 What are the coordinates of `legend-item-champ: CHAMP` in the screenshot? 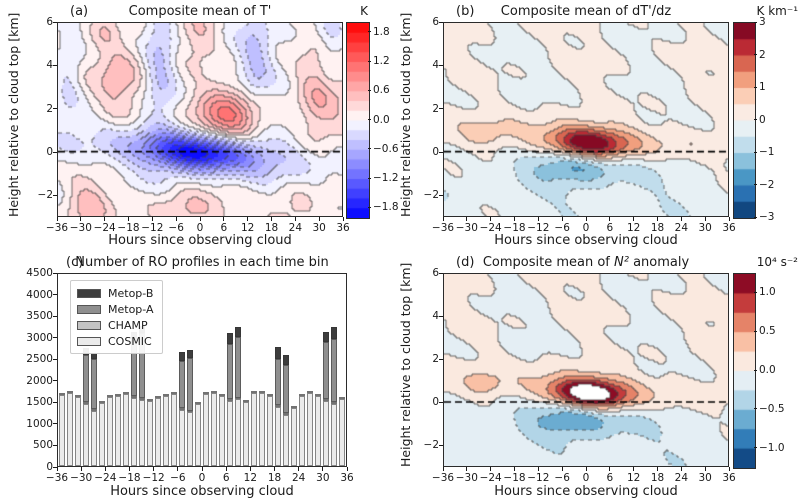 It's located at (115, 325).